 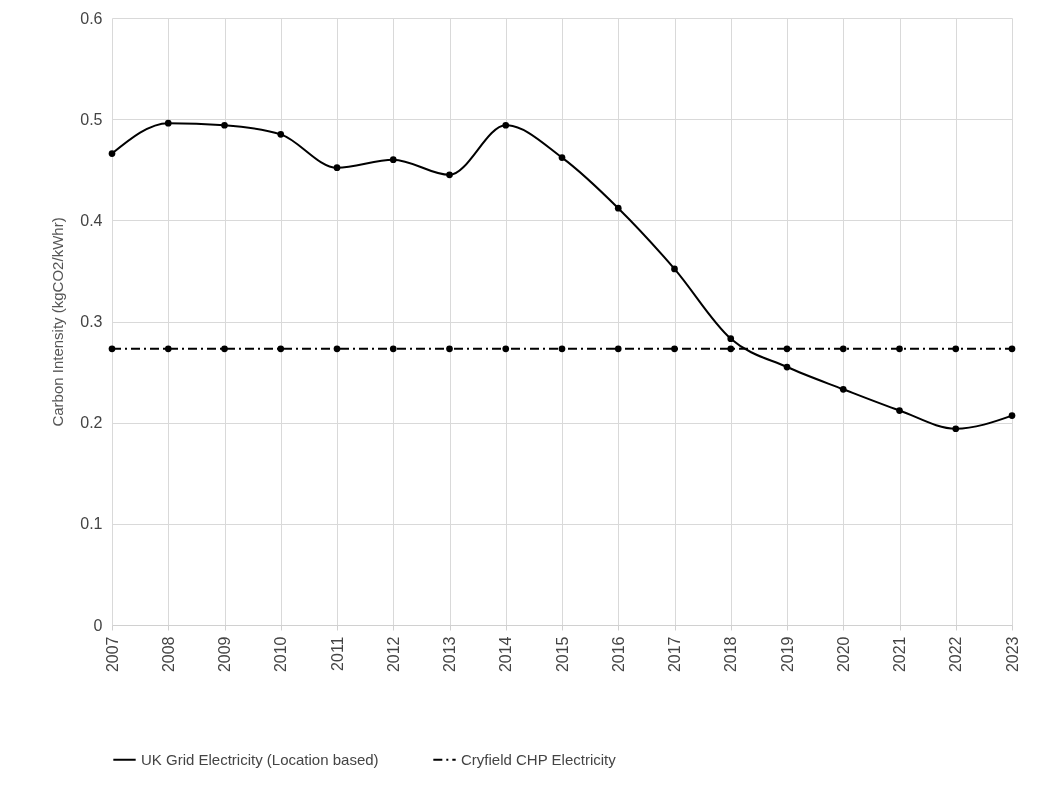 What do you see at coordinates (899, 654) in the screenshot?
I see `x-tick-label: 2021` at bounding box center [899, 654].